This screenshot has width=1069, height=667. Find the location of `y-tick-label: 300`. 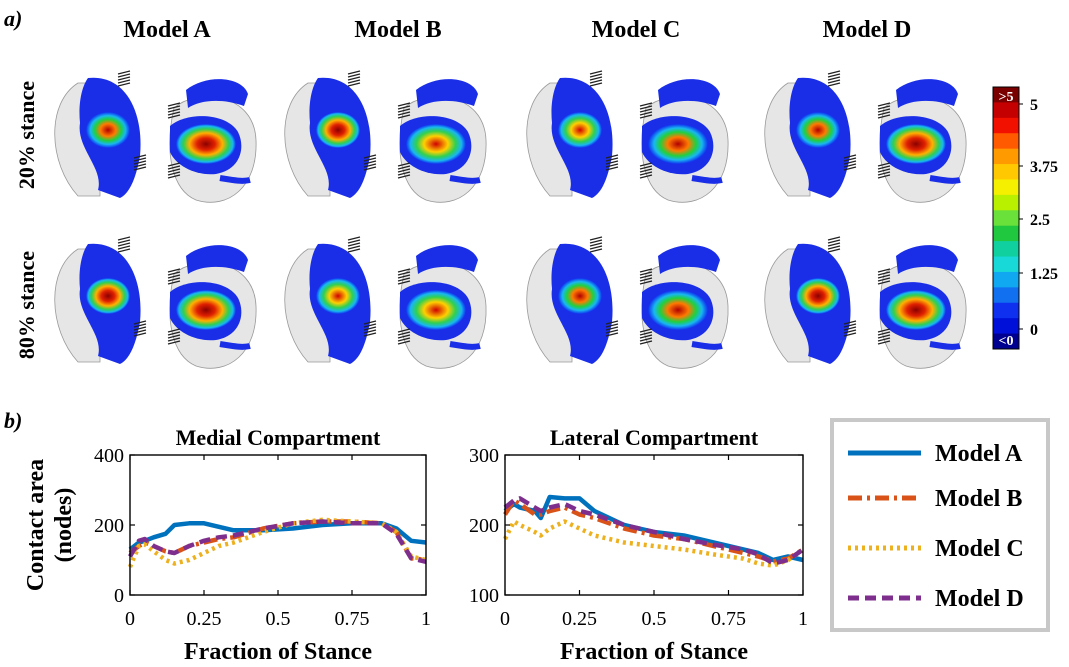

y-tick-label: 300 is located at coordinates (484, 456).